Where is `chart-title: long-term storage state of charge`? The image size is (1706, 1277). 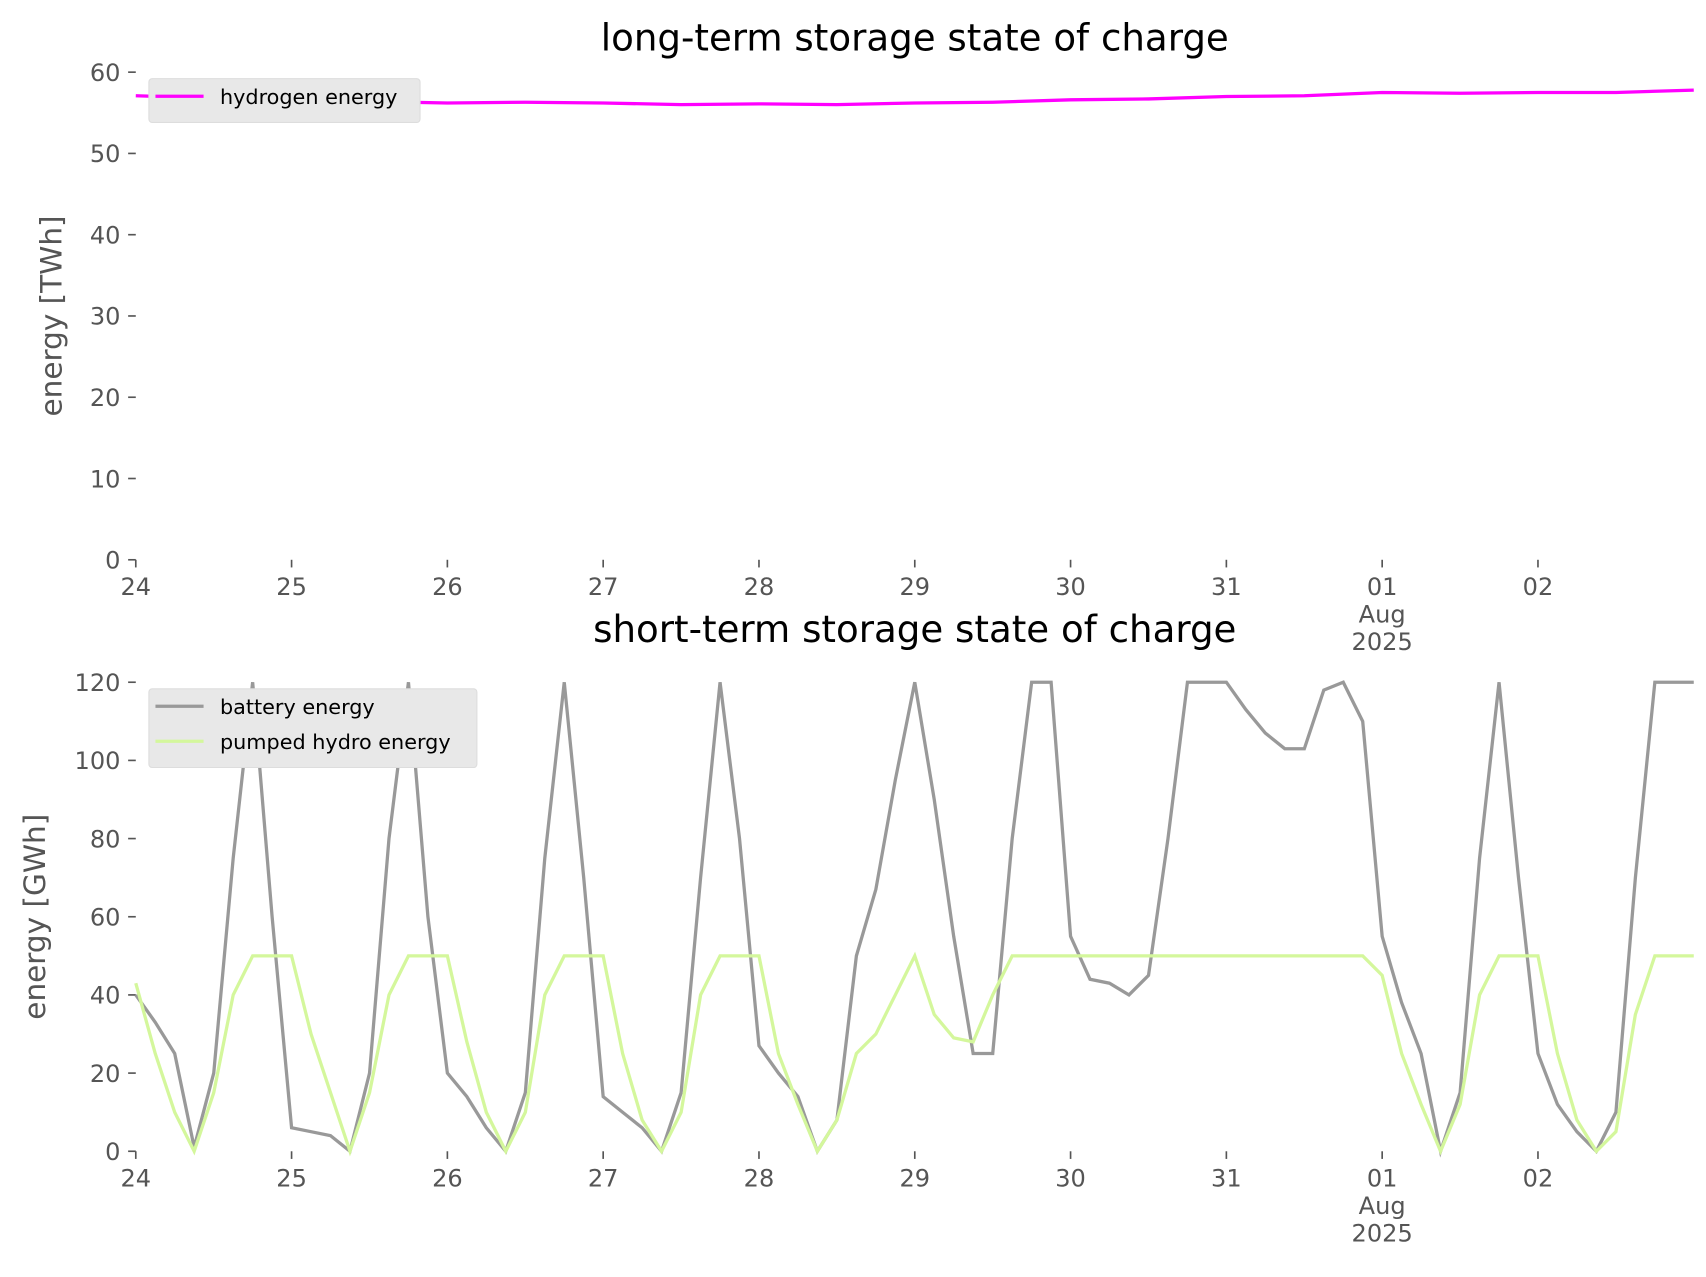
chart-title: long-term storage state of charge is located at coordinates (915, 37).